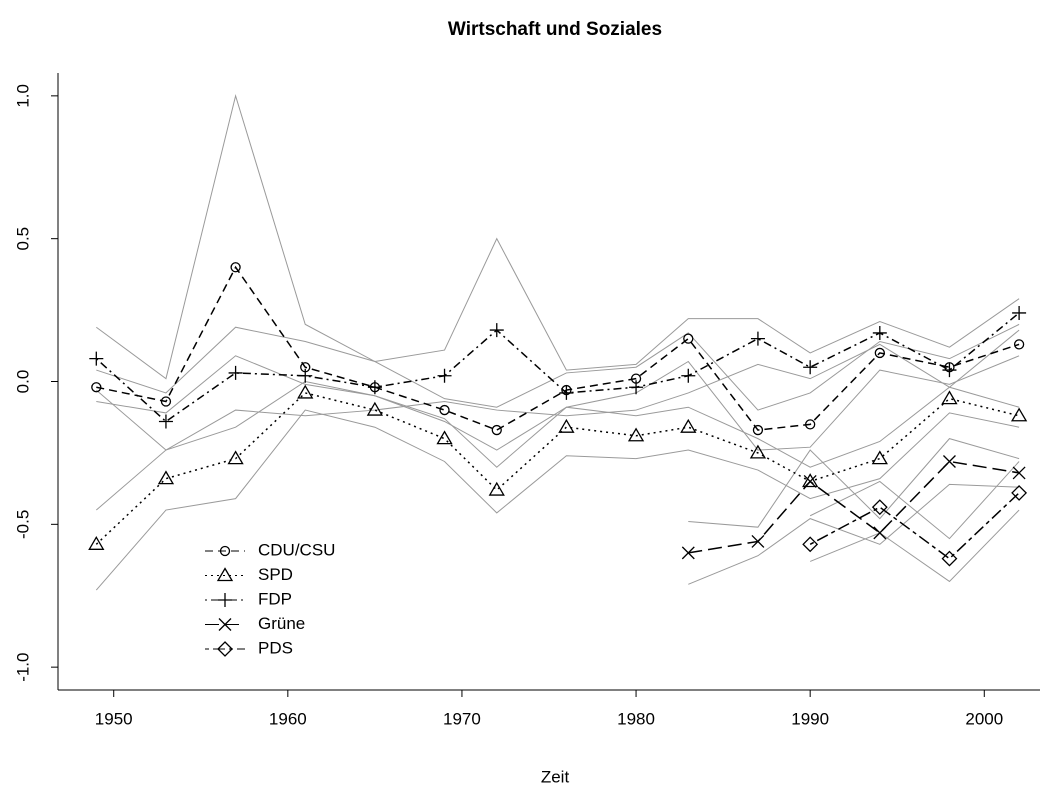 Image resolution: width=1041 pixels, height=791 pixels. I want to click on chart-title: Wirtschaft und Soziales, so click(555, 29).